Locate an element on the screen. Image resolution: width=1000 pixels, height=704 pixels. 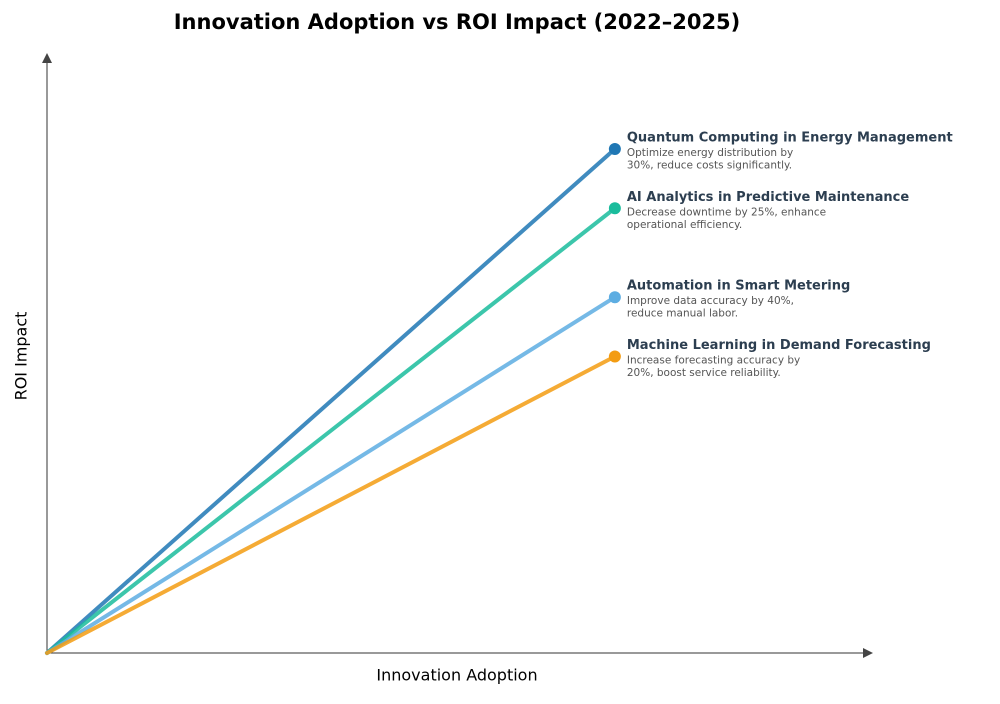
series-description: 20%, boost service reliability. is located at coordinates (704, 373).